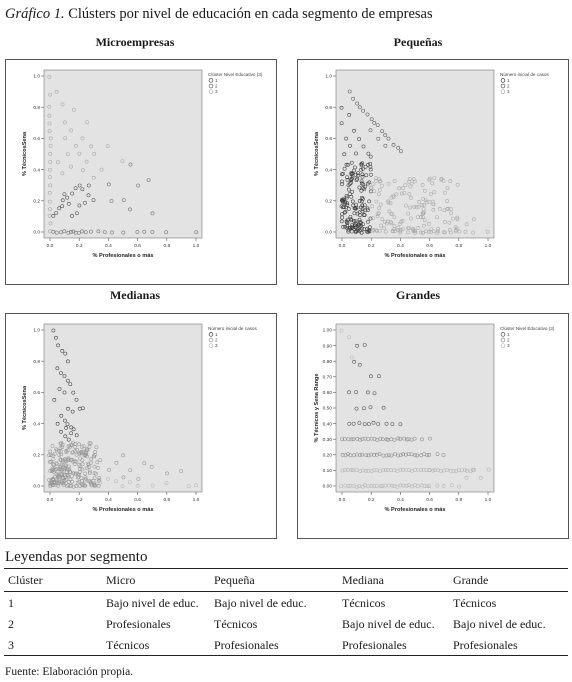 This screenshot has height=682, width=572. Describe the element at coordinates (274, 580) in the screenshot. I see `header-pequena: Pequeña` at that location.